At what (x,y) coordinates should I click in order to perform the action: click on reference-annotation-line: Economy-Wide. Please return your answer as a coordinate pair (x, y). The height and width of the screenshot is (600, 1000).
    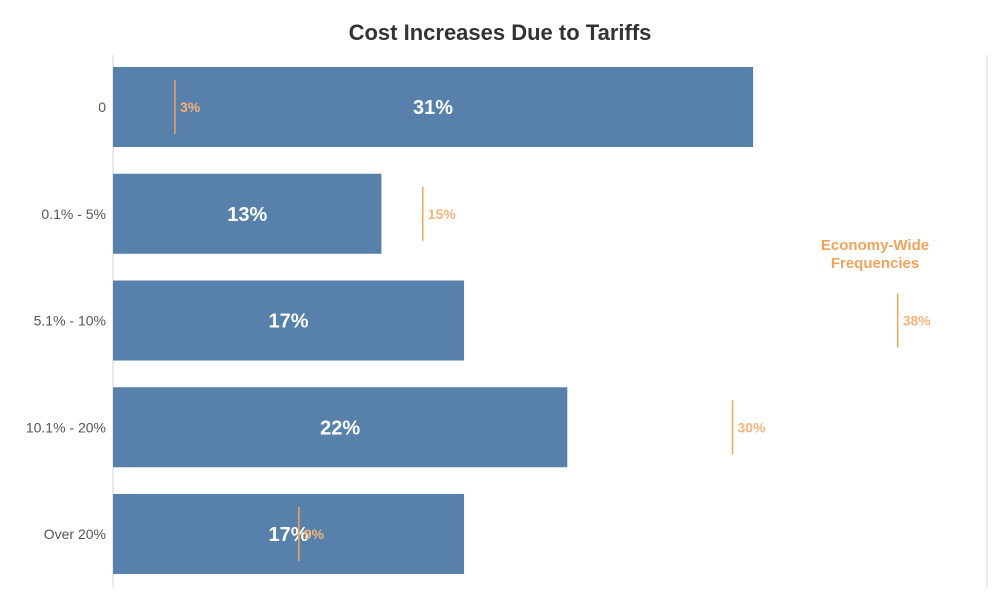
    Looking at the image, I should click on (875, 245).